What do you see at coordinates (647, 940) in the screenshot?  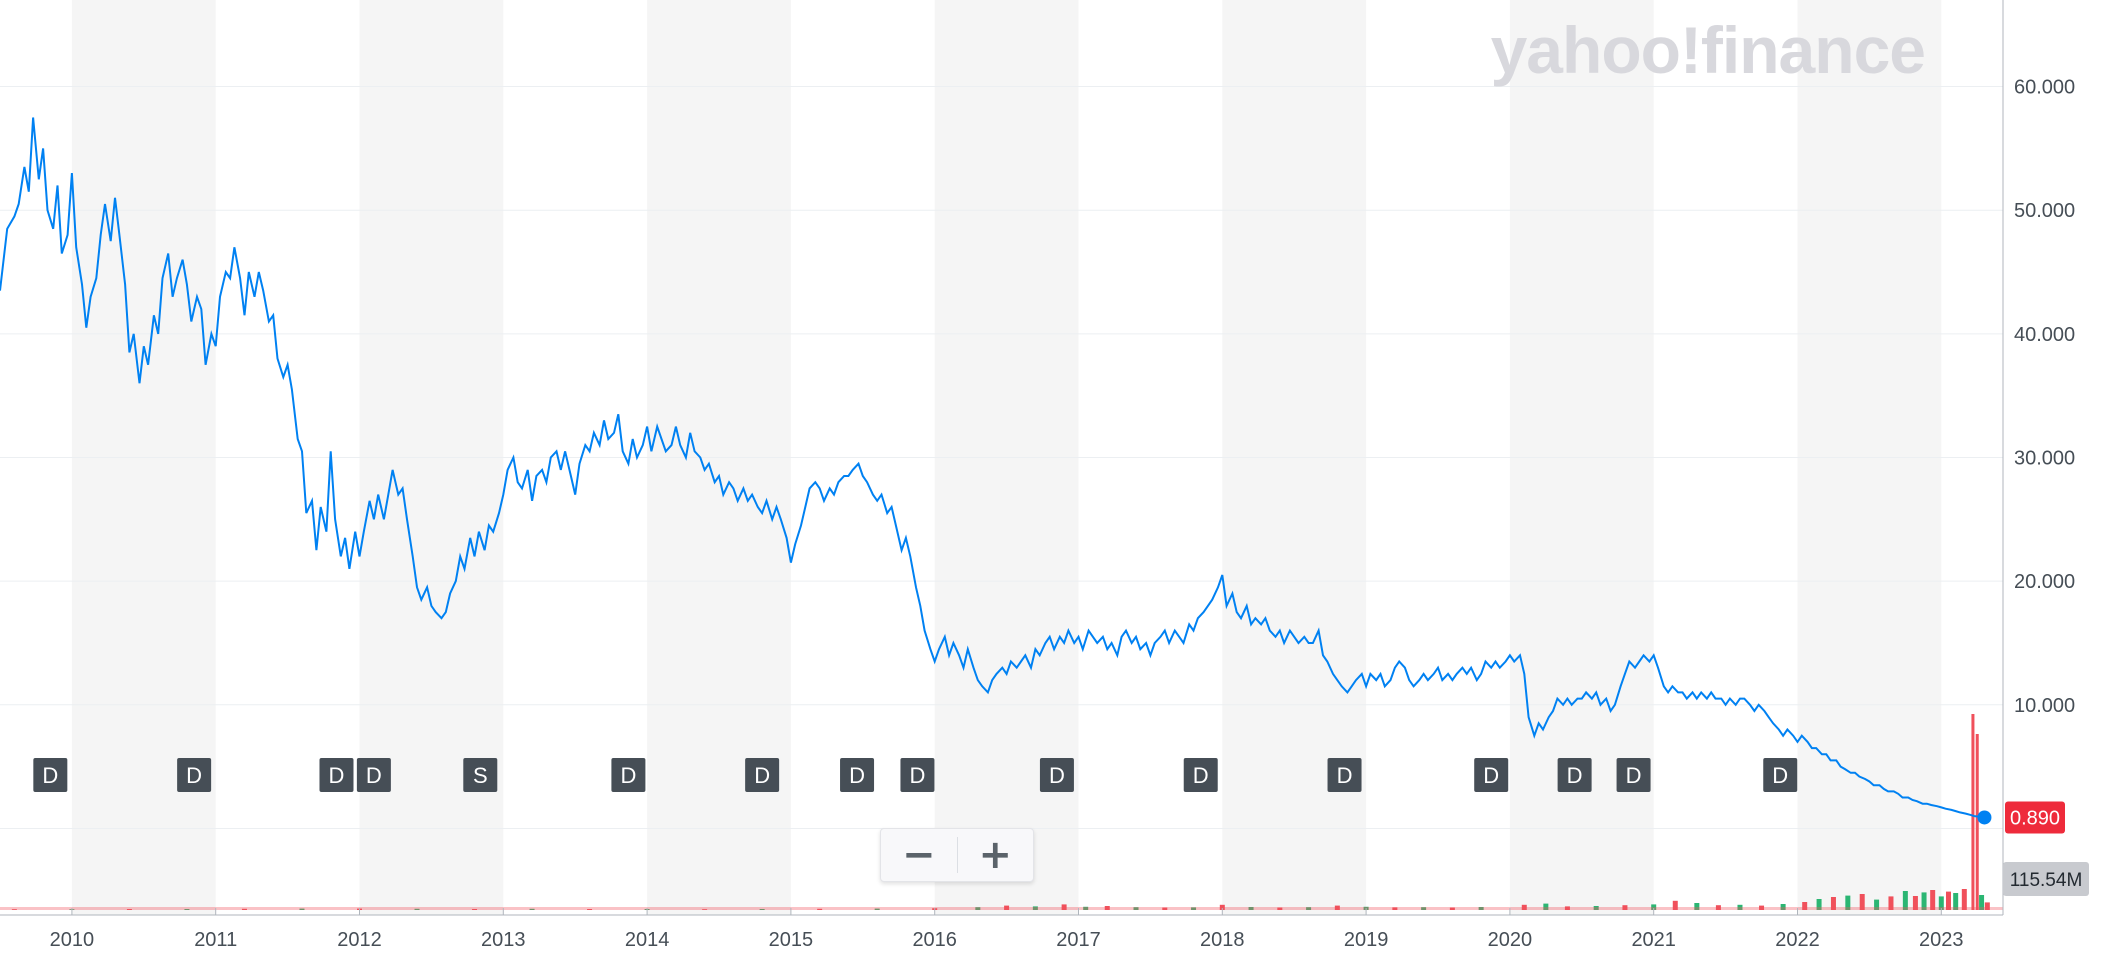 I see `x-tick-label: 2014` at bounding box center [647, 940].